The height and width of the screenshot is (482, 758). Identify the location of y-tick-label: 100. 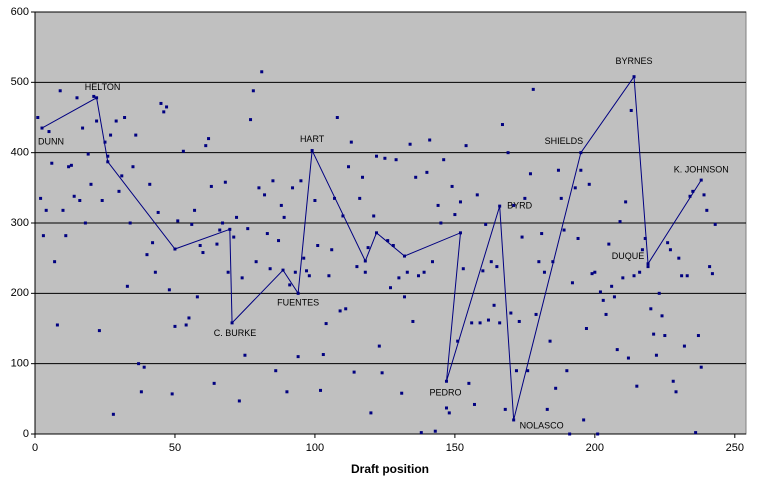
(20, 364).